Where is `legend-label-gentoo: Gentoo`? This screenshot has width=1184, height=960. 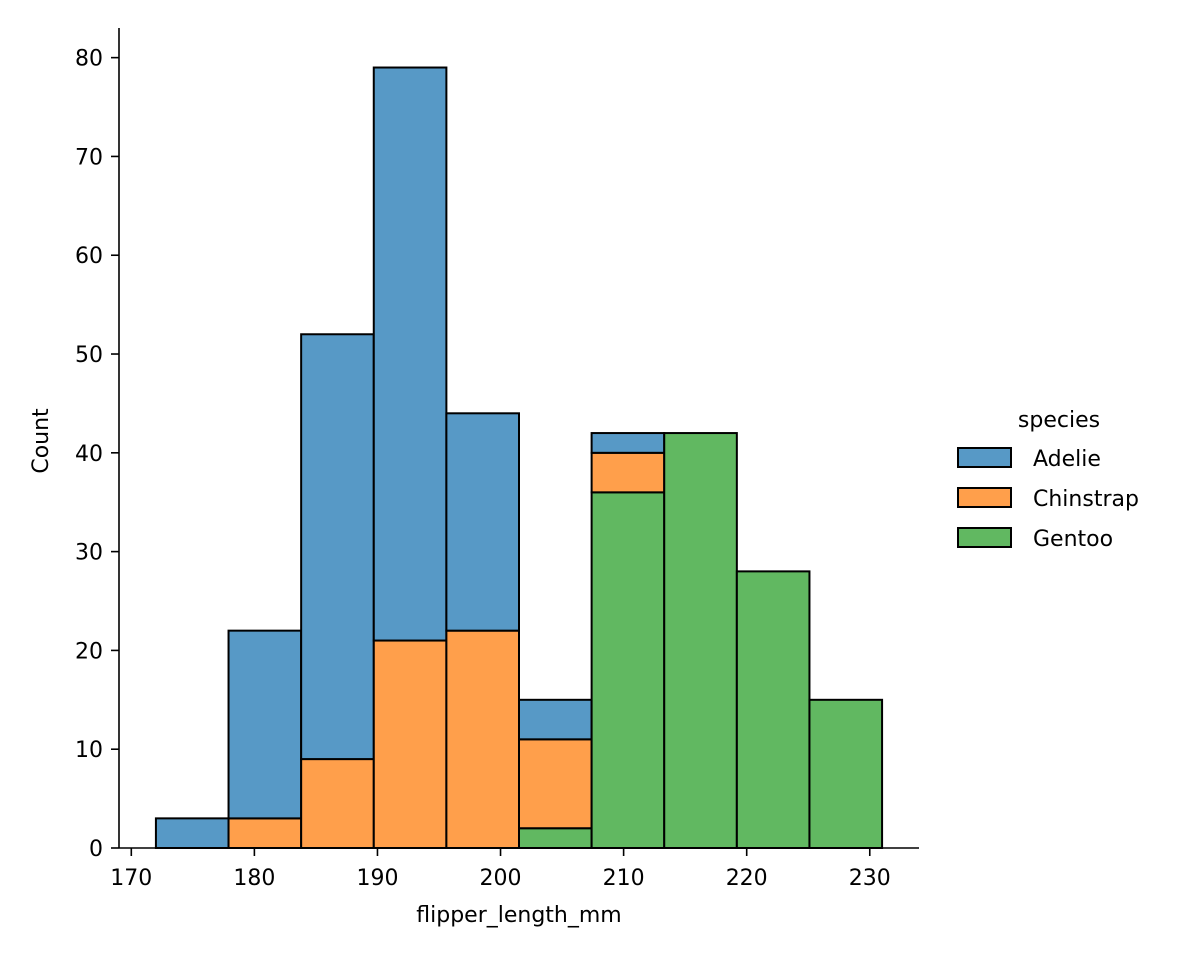 legend-label-gentoo: Gentoo is located at coordinates (1073, 539).